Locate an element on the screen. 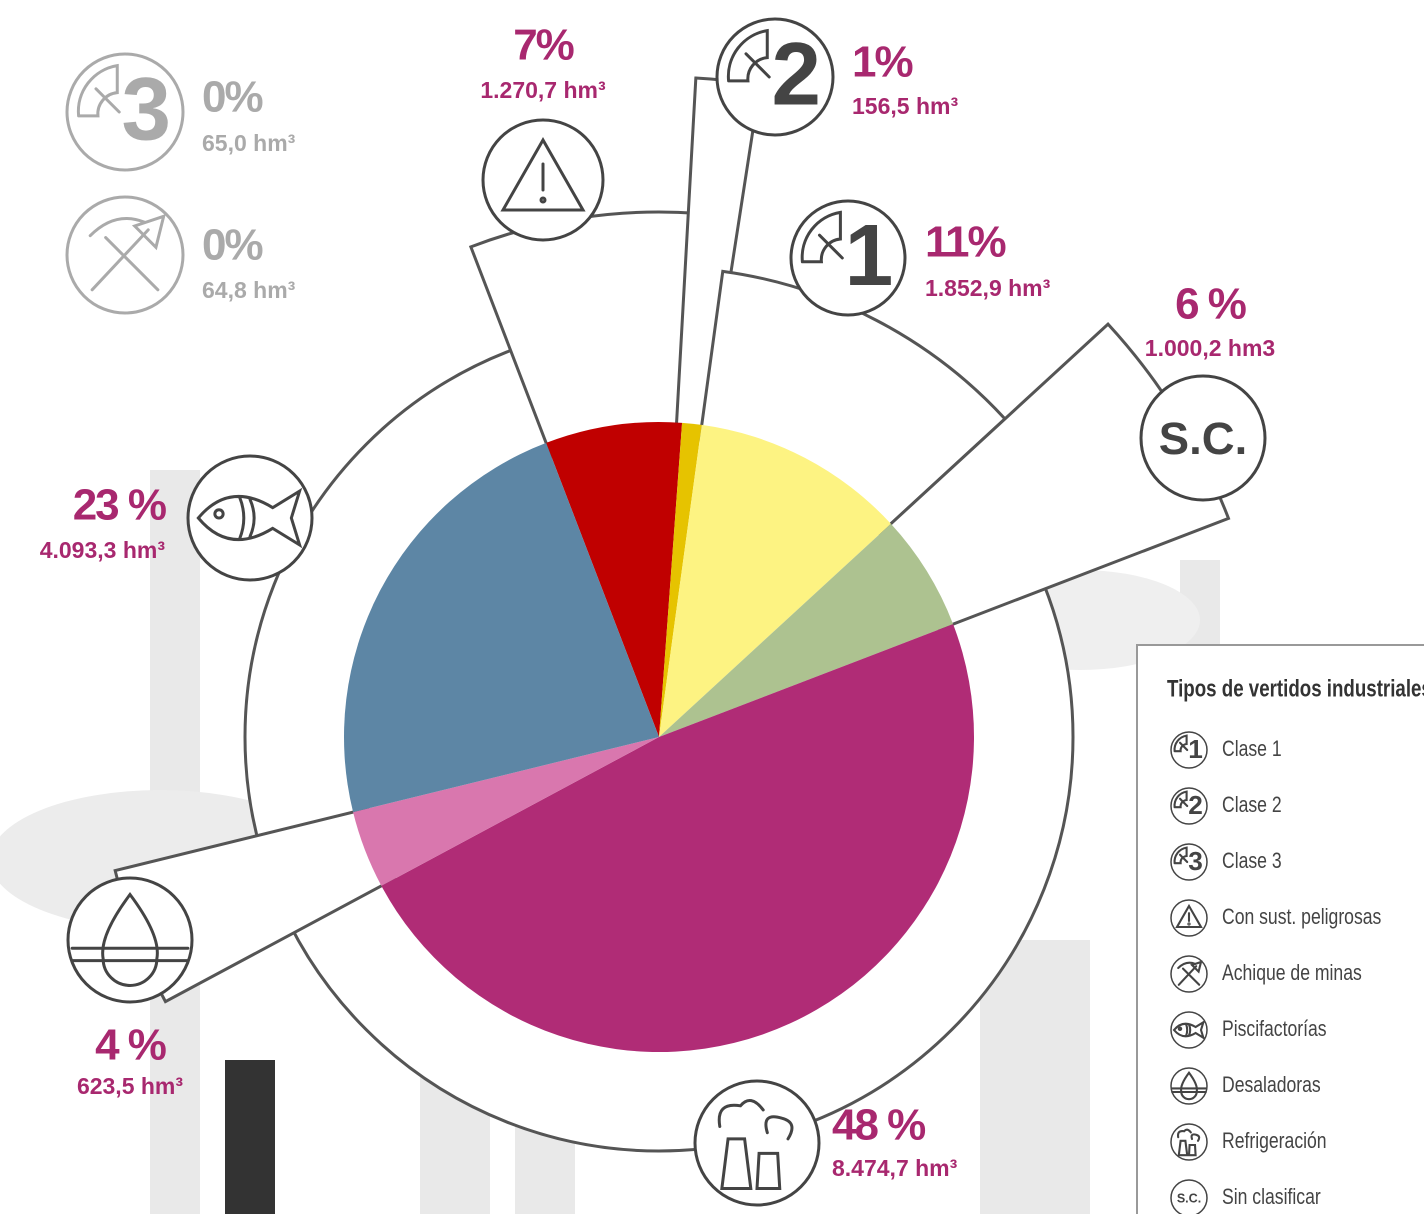 The height and width of the screenshot is (1214, 1424). volume-label: 1.852,9 hm³ is located at coordinates (988, 288).